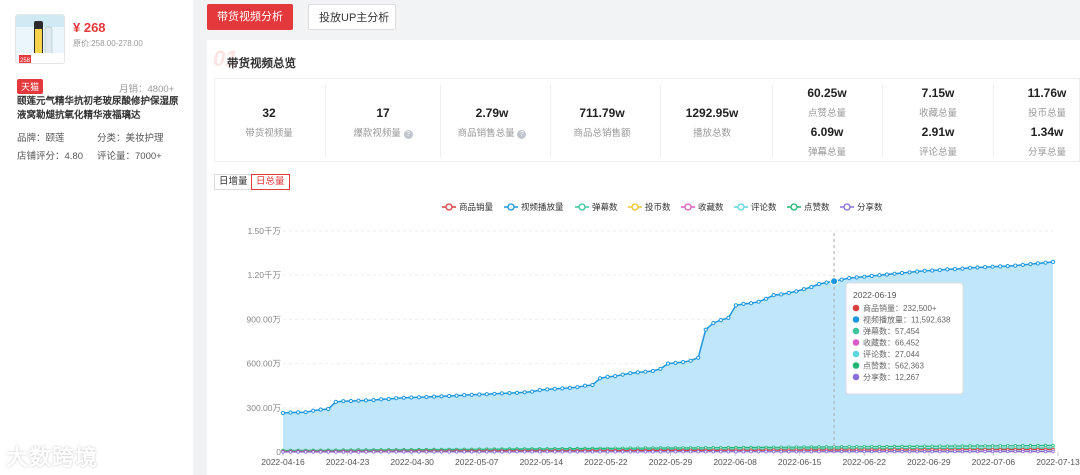 The height and width of the screenshot is (475, 1080). Describe the element at coordinates (40, 39) in the screenshot. I see `product-image: 258` at that location.